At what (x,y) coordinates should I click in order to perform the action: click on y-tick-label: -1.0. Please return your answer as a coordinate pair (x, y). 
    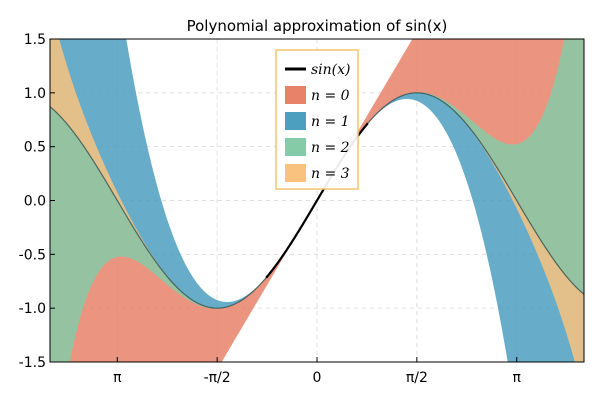
    Looking at the image, I should click on (32, 309).